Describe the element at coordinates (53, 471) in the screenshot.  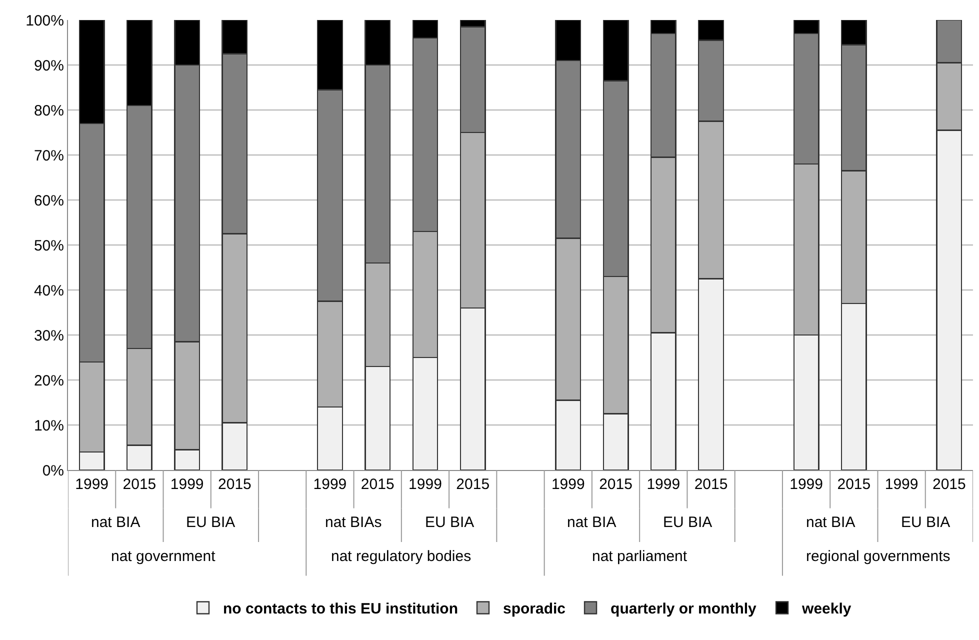
I see `y-tick-label: 0%` at that location.